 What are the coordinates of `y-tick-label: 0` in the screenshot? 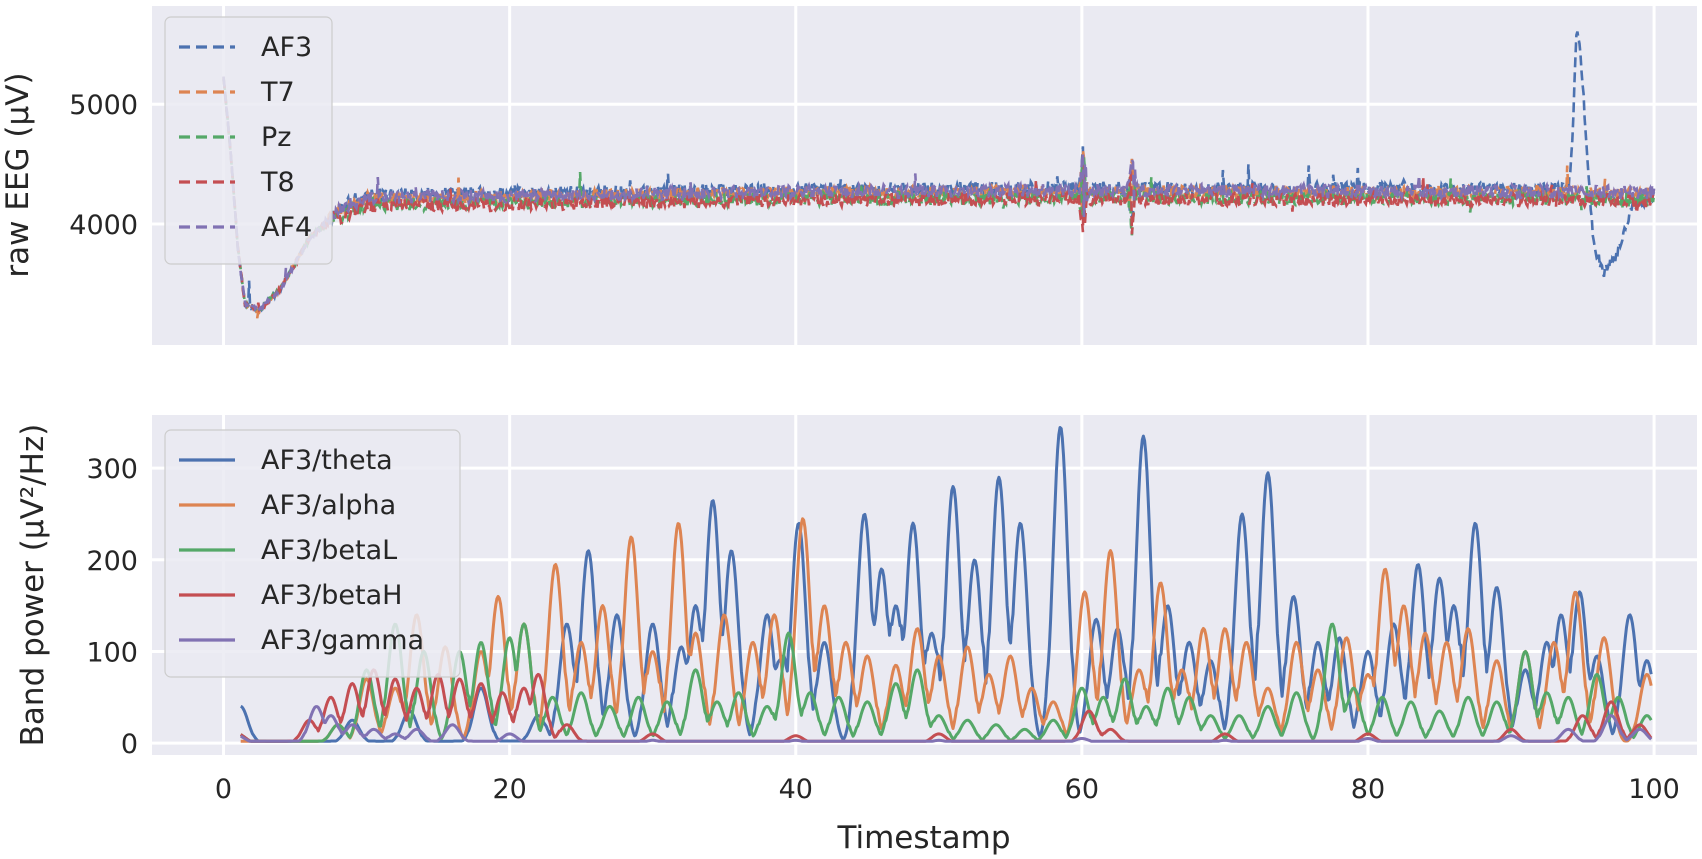 It's located at (129, 744).